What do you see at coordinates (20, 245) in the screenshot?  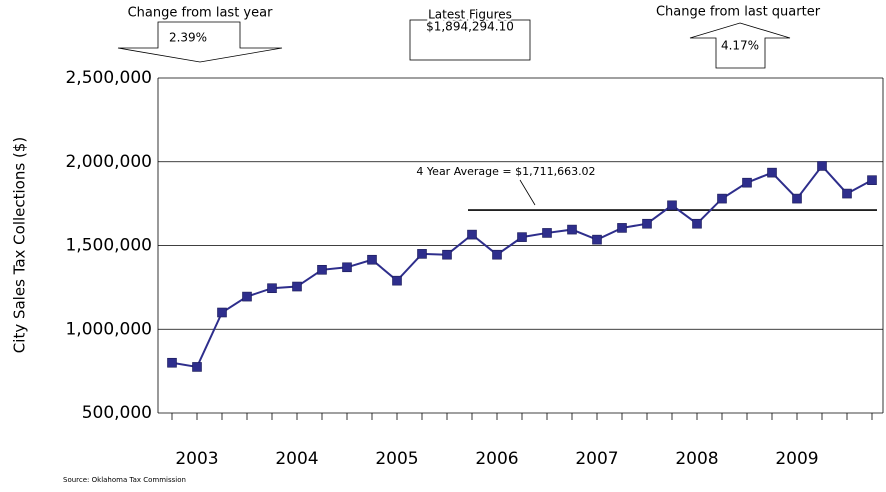 I see `y-axis-label: City Sales Tax Collections ($)` at bounding box center [20, 245].